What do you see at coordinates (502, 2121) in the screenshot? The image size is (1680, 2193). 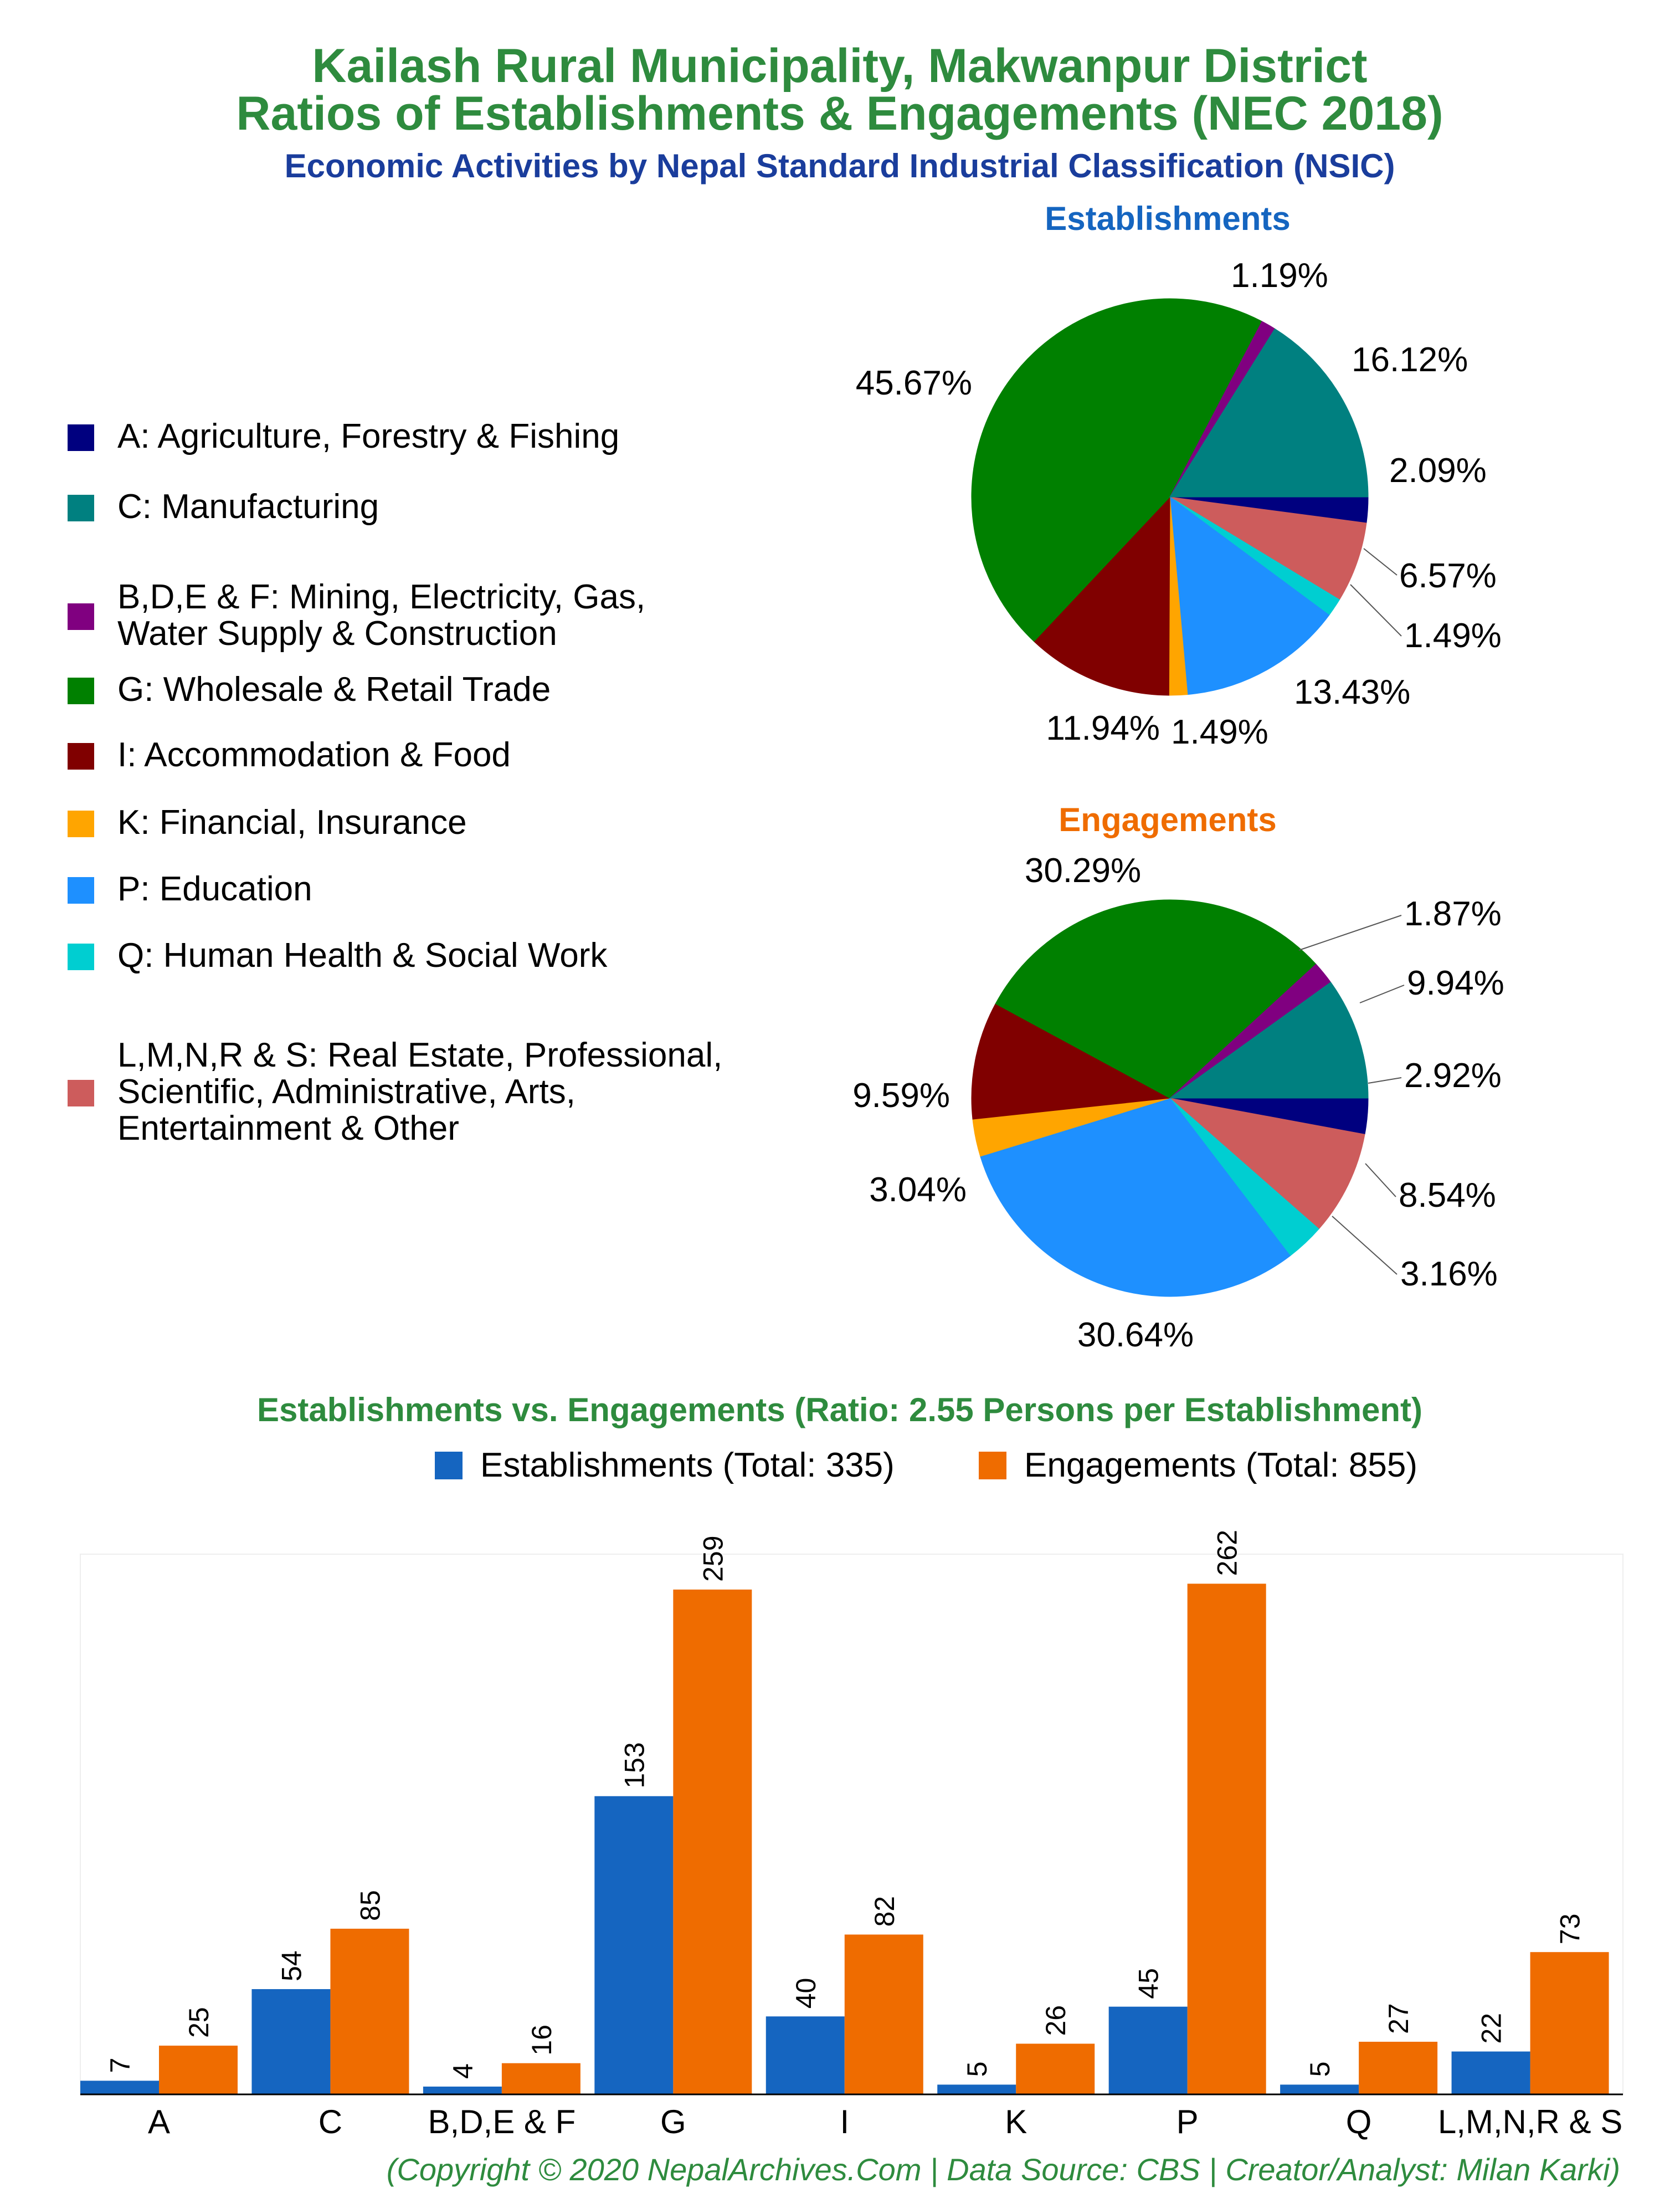 I see `x-tick-label: B,D,E & F` at bounding box center [502, 2121].